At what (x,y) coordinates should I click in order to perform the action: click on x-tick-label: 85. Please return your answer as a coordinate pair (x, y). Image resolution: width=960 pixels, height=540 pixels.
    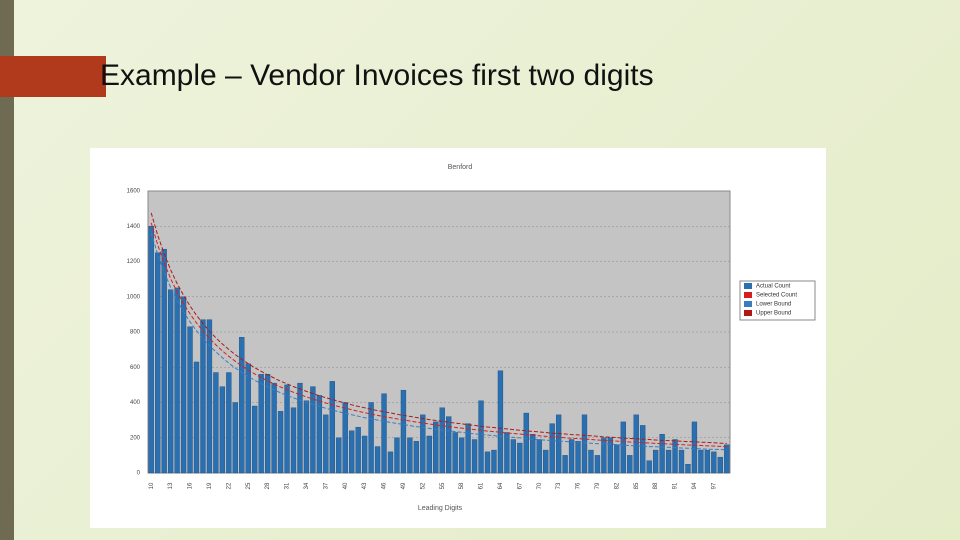
    Looking at the image, I should click on (637, 485).